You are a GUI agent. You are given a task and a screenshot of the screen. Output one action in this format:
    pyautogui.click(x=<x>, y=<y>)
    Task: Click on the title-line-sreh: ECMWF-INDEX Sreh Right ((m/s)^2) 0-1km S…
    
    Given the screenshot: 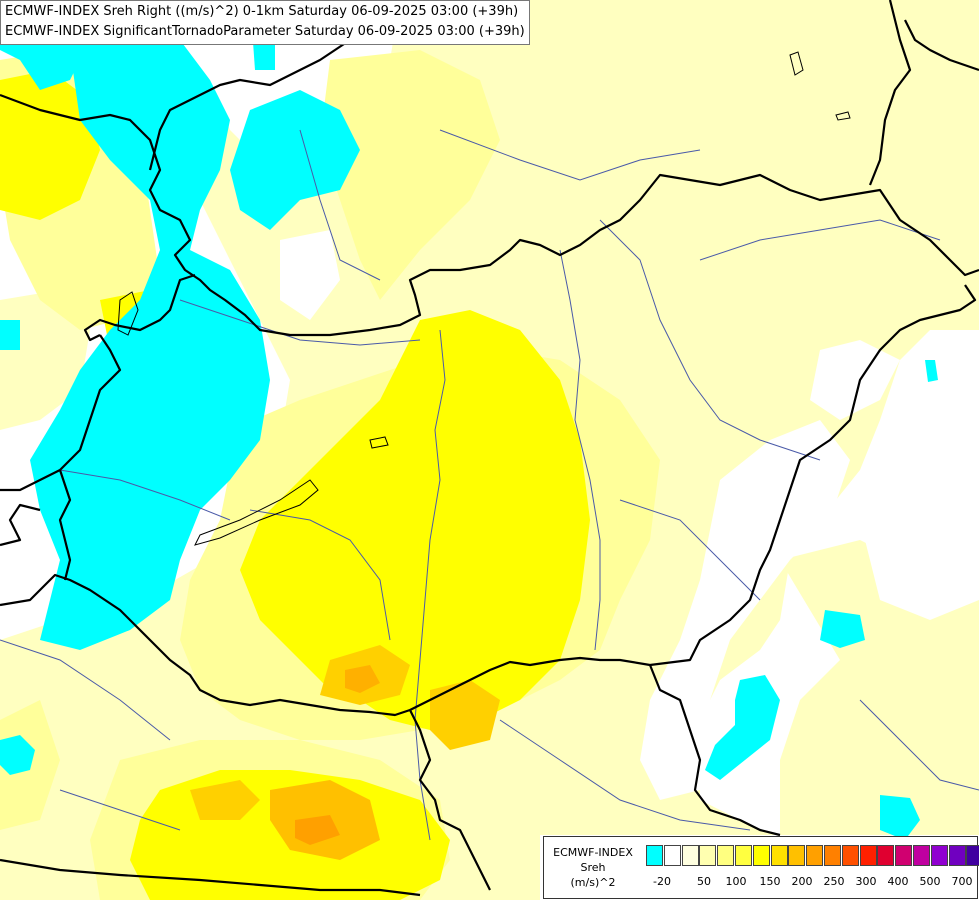 What is the action you would take?
    pyautogui.click(x=262, y=11)
    